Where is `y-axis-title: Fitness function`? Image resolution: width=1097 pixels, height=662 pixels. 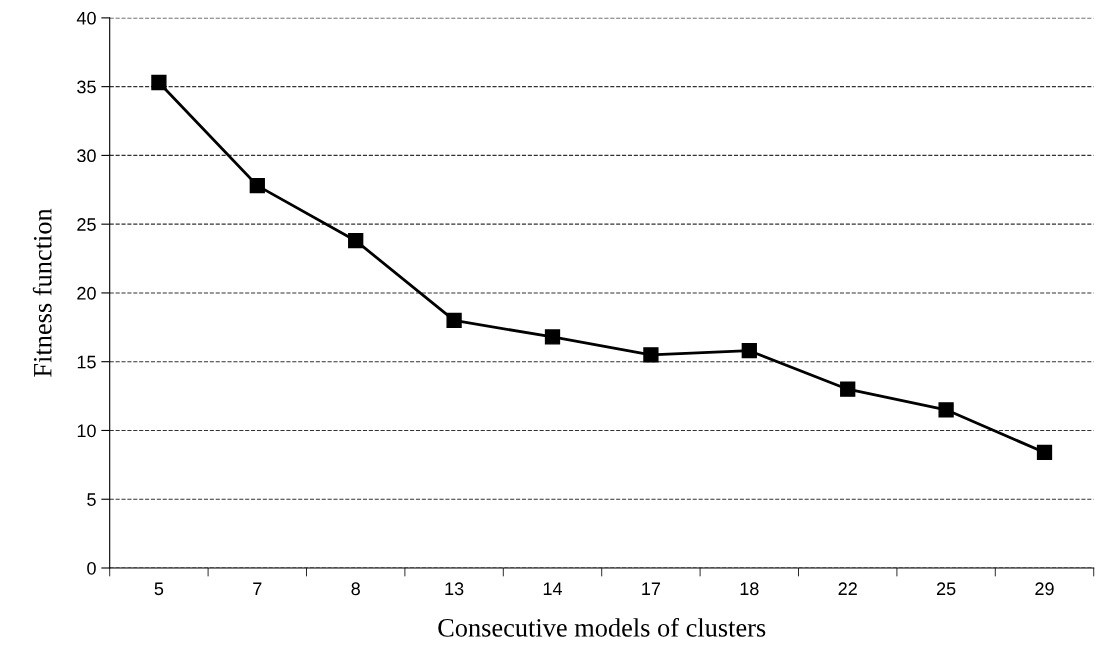 y-axis-title: Fitness function is located at coordinates (42, 292).